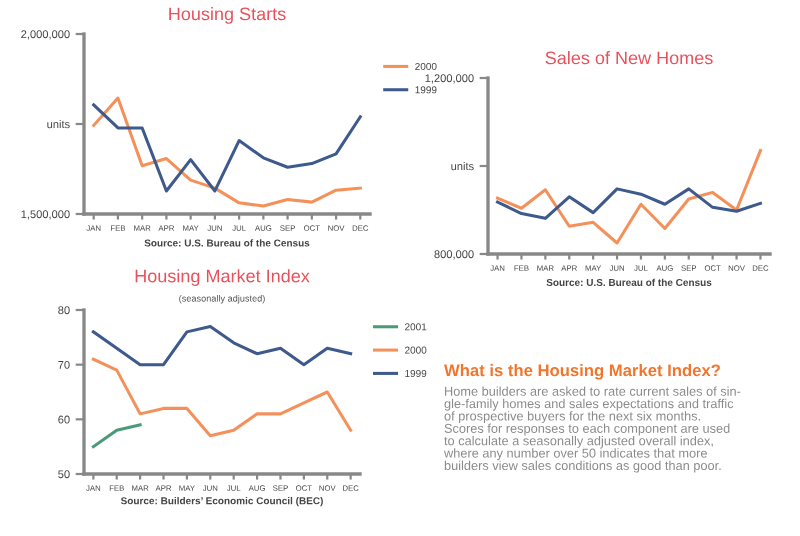  What do you see at coordinates (227, 15) in the screenshot?
I see `chart-title: Housing Starts` at bounding box center [227, 15].